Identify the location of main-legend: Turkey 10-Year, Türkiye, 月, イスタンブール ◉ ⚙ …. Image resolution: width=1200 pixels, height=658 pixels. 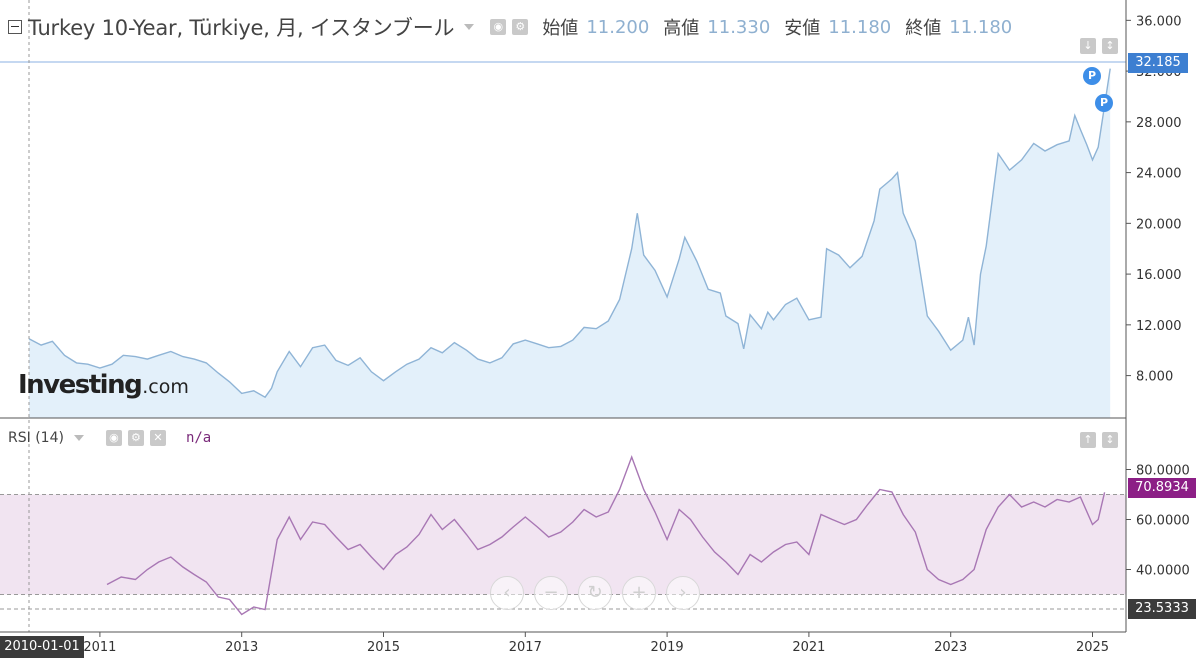
(510, 27).